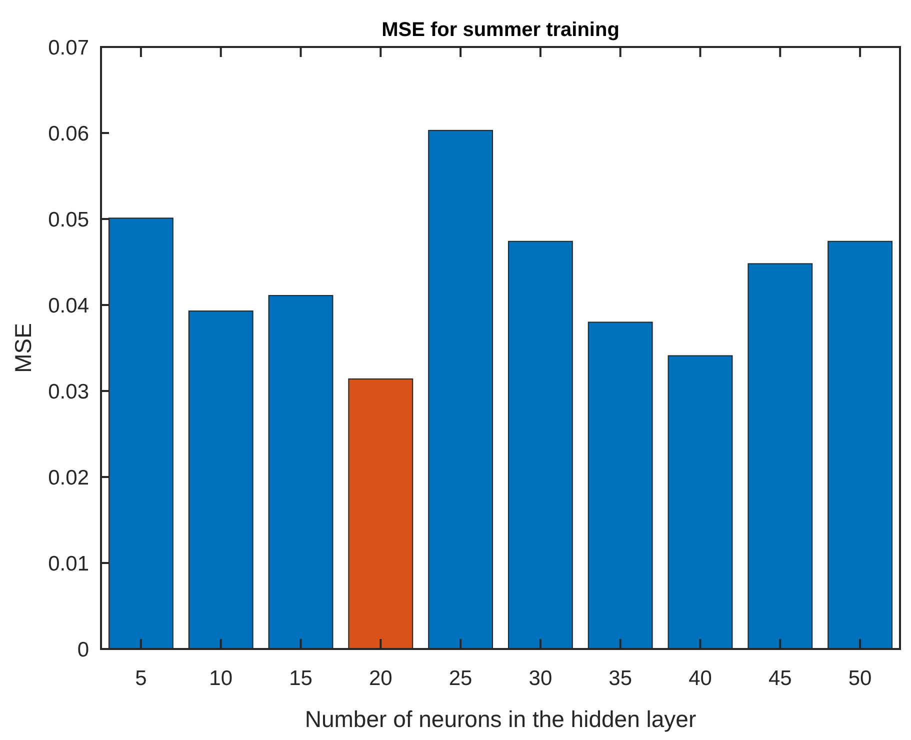 The width and height of the screenshot is (911, 740). Describe the element at coordinates (68, 564) in the screenshot. I see `y-tick-label: 0.01` at that location.